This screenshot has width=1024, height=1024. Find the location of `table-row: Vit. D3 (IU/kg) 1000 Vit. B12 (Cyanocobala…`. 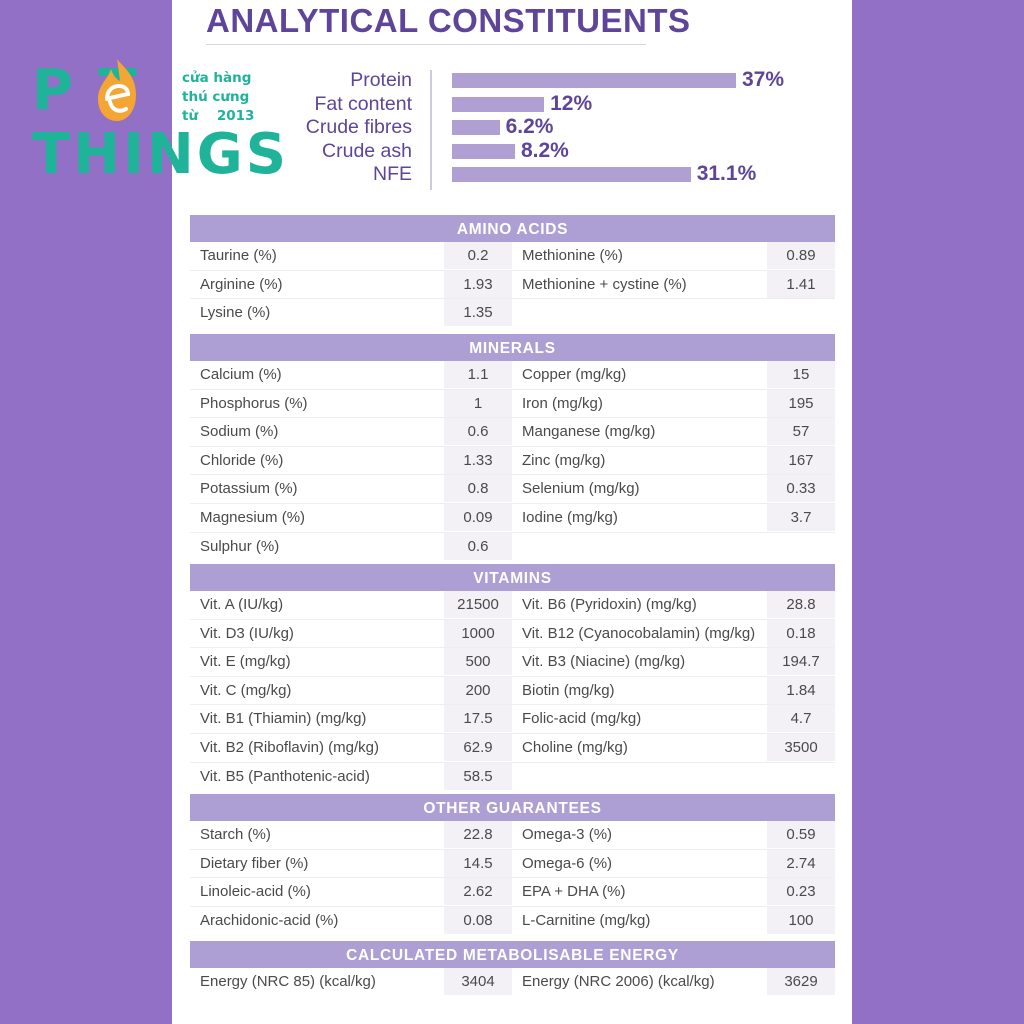

table-row: Vit. D3 (IU/kg) 1000 Vit. B12 (Cyanocobala… is located at coordinates (512, 634).